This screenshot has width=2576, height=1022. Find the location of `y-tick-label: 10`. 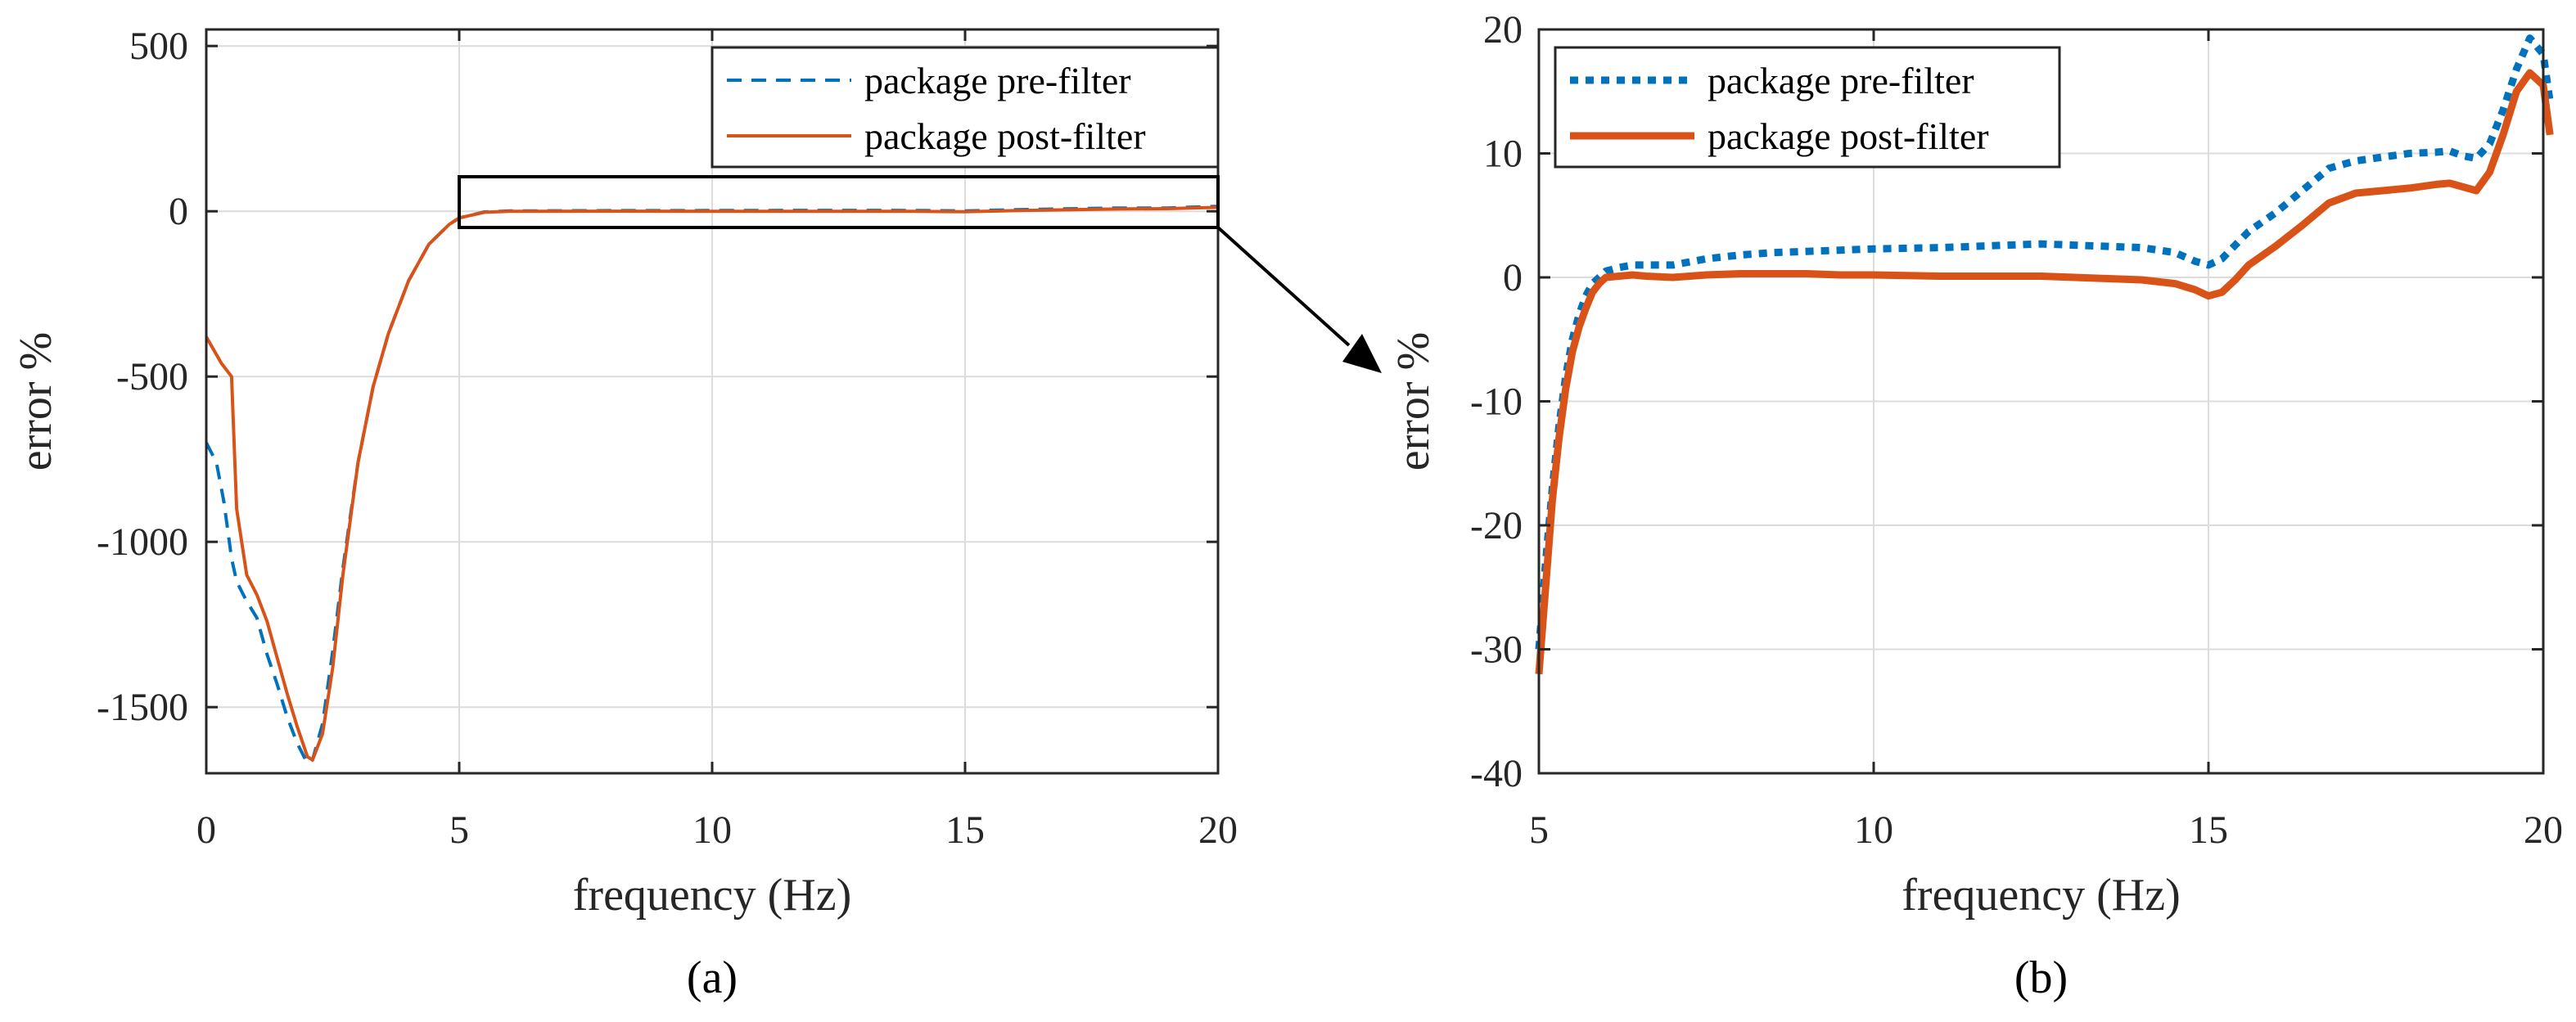

y-tick-label: 10 is located at coordinates (1503, 154).